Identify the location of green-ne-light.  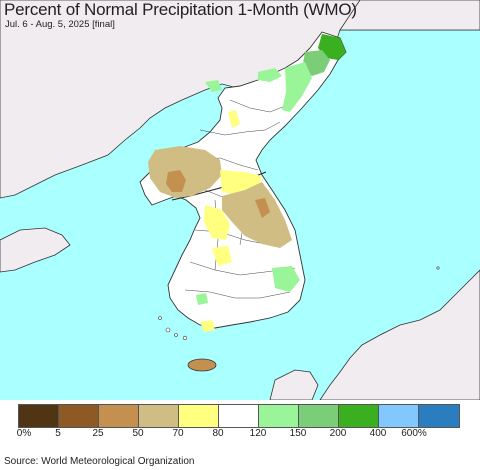
(297, 87).